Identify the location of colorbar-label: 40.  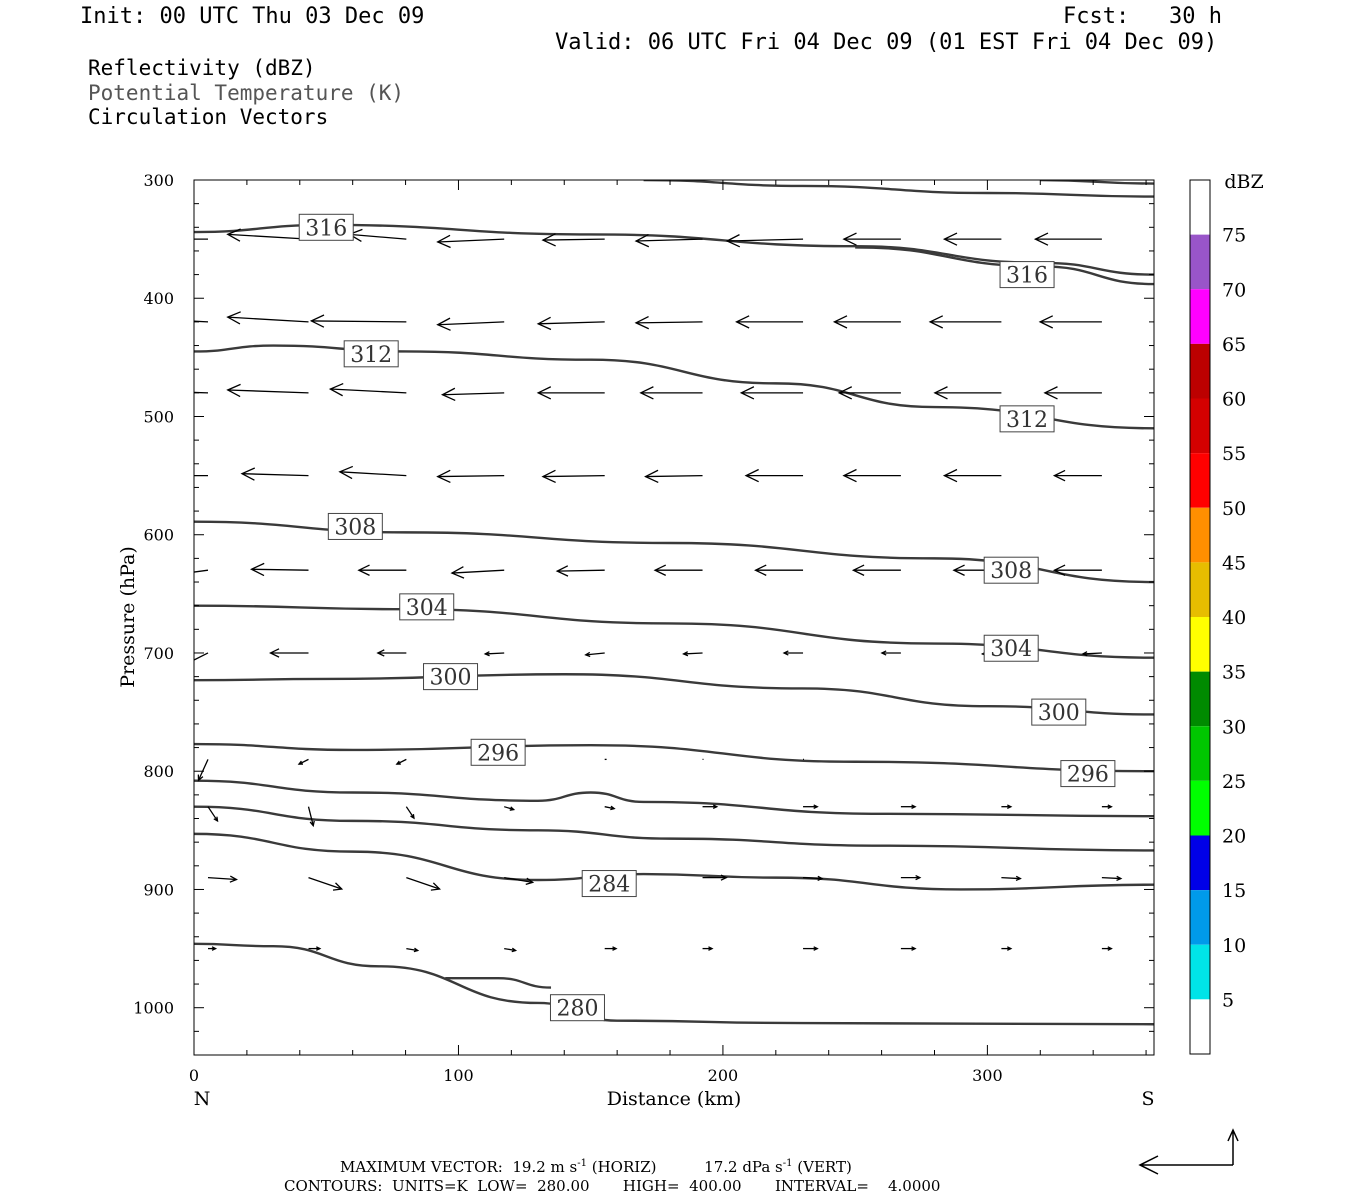
(1234, 618).